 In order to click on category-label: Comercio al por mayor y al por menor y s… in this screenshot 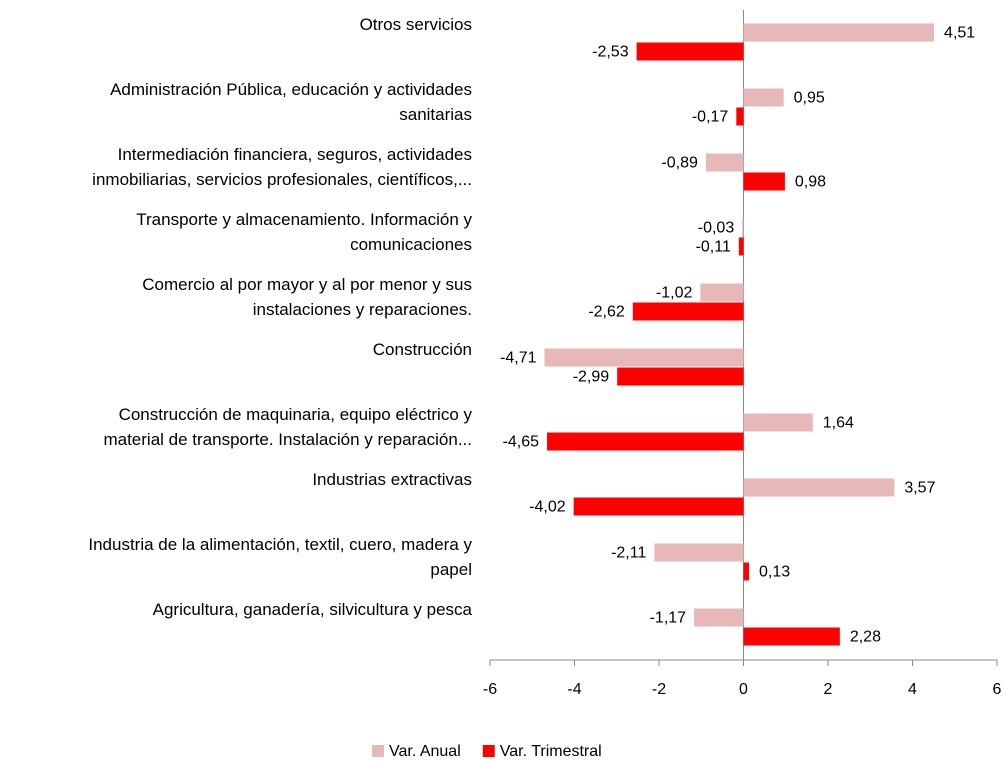, I will do `click(307, 296)`.